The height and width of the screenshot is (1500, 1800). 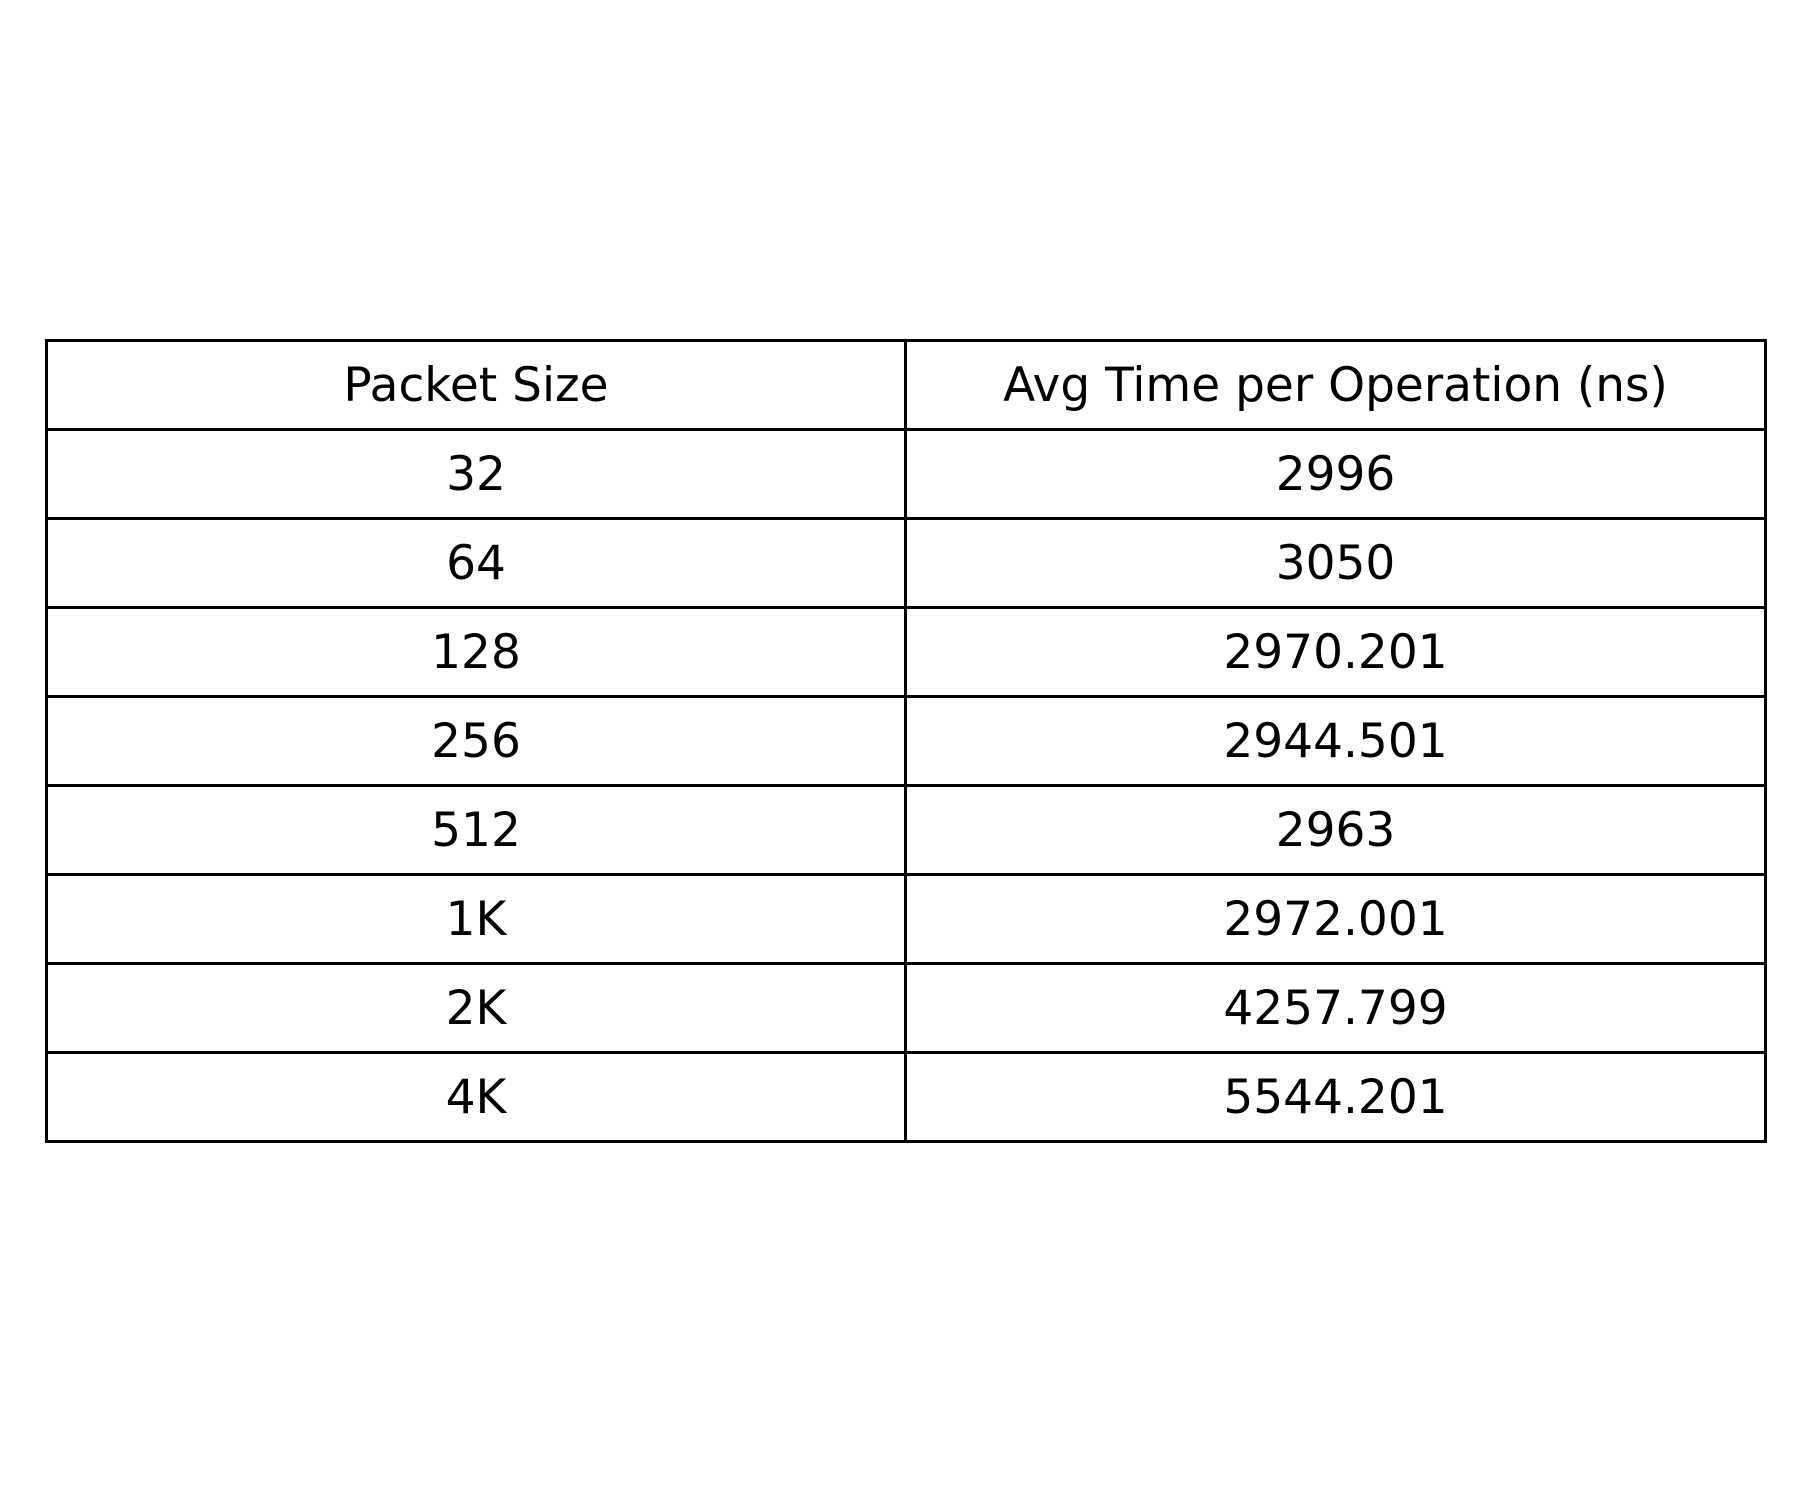 I want to click on table-row: 4K 5544.201, so click(x=906, y=1097).